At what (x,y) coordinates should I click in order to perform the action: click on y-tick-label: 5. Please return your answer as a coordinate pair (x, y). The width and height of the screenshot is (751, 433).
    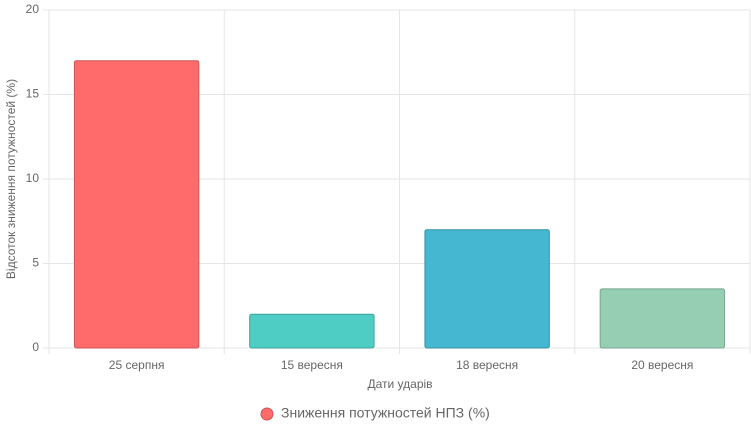
    Looking at the image, I should click on (35, 263).